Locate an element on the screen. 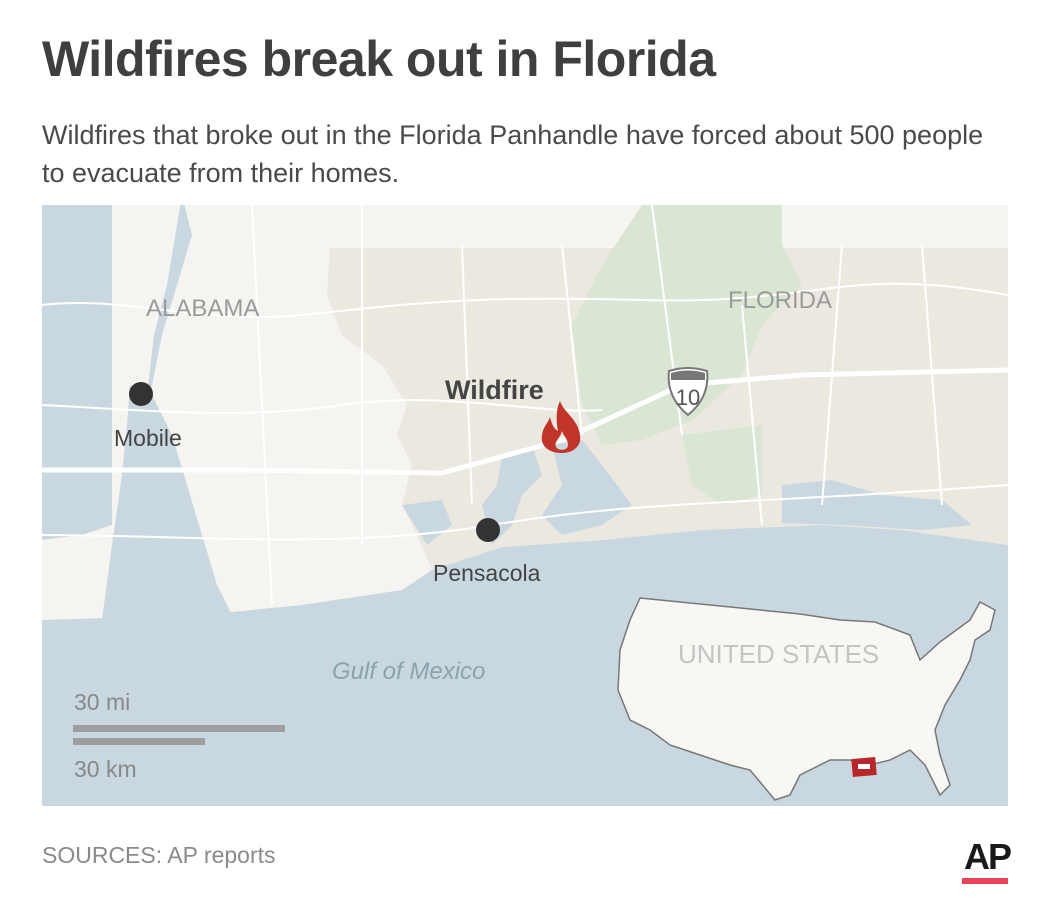 This screenshot has height=917, width=1050. scale-km-label: 30 km is located at coordinates (105, 769).